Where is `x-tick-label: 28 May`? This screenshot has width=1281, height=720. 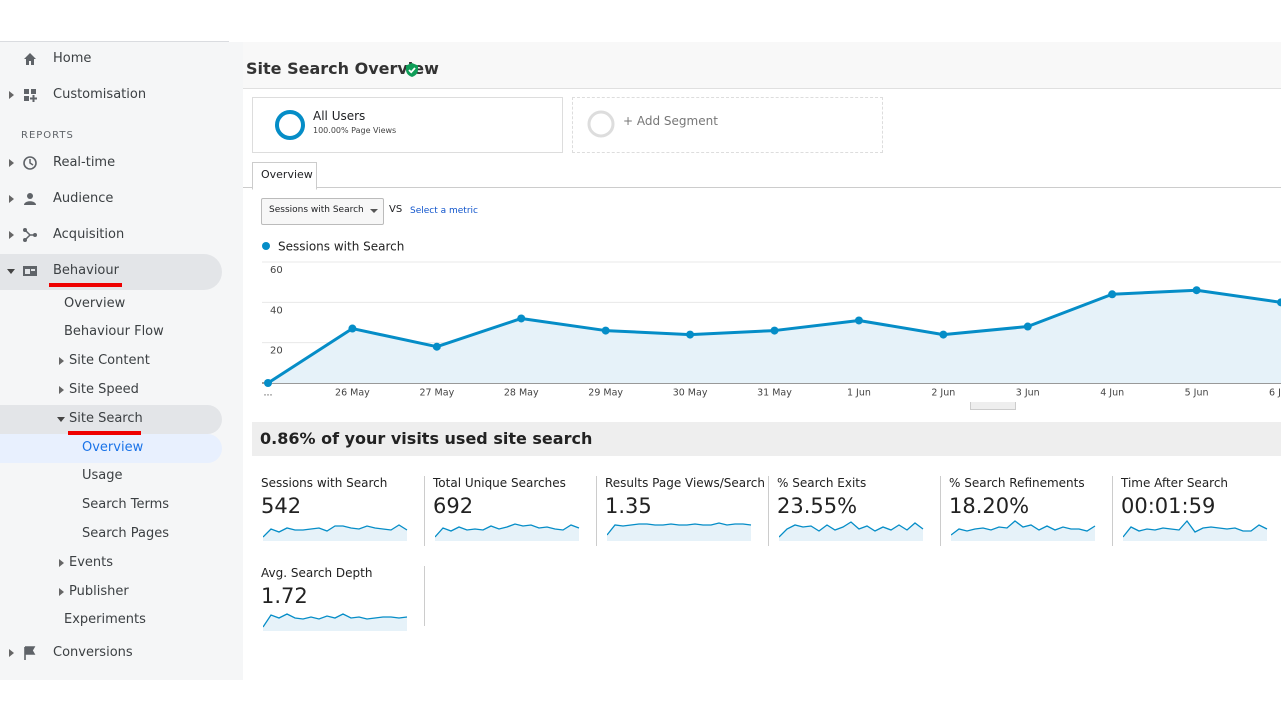 x-tick-label: 28 May is located at coordinates (521, 393).